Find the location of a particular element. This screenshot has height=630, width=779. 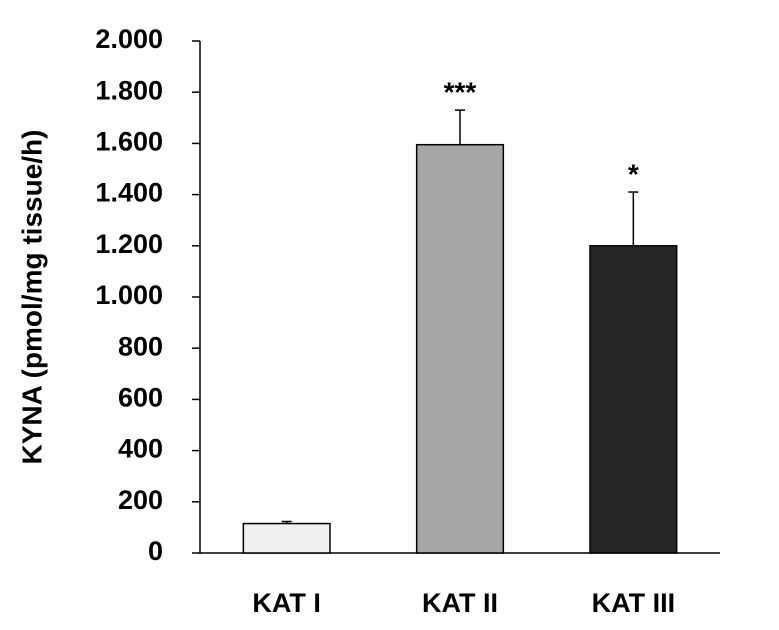

y-tick-label: 200 is located at coordinates (140, 500).